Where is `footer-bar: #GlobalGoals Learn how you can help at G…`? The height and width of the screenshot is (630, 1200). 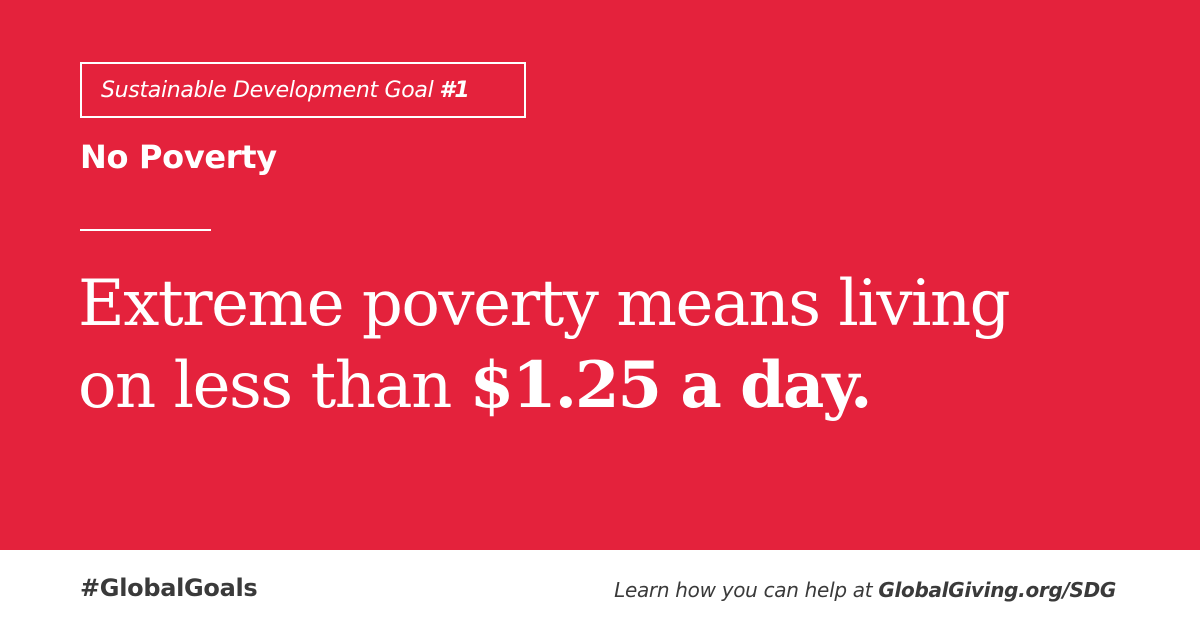
footer-bar: #GlobalGoals Learn how you can help at G… is located at coordinates (600, 590).